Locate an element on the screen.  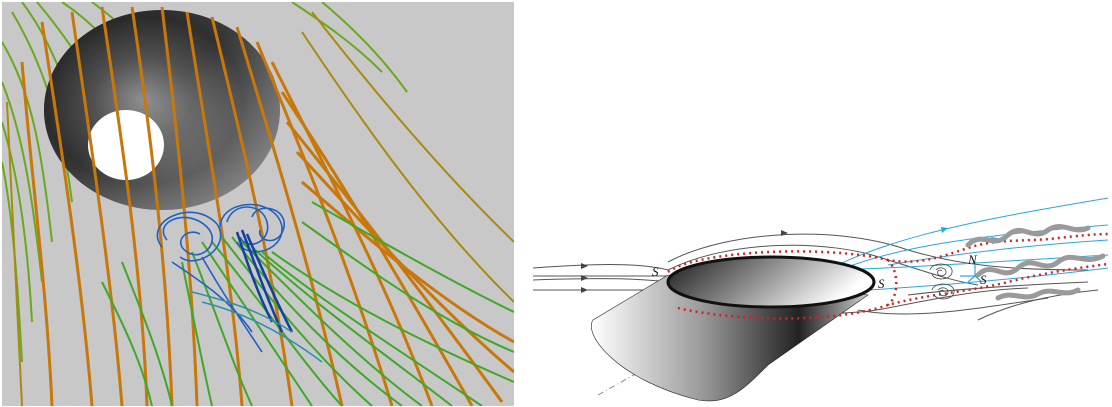
label-saddle: S is located at coordinates (983, 279).